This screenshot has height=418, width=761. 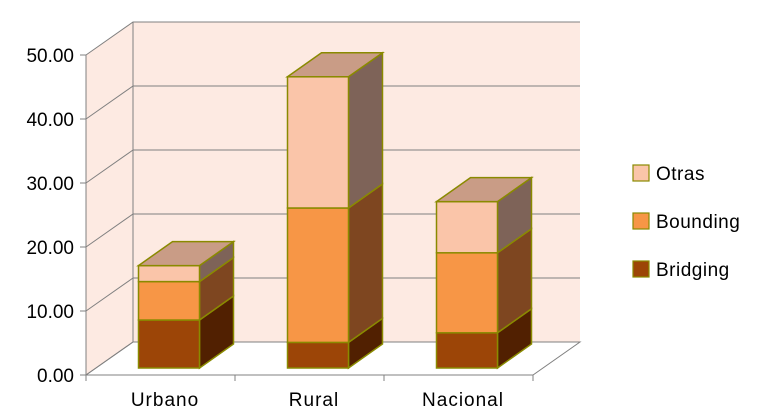 I want to click on legend-label-otras: Otras, so click(x=680, y=174).